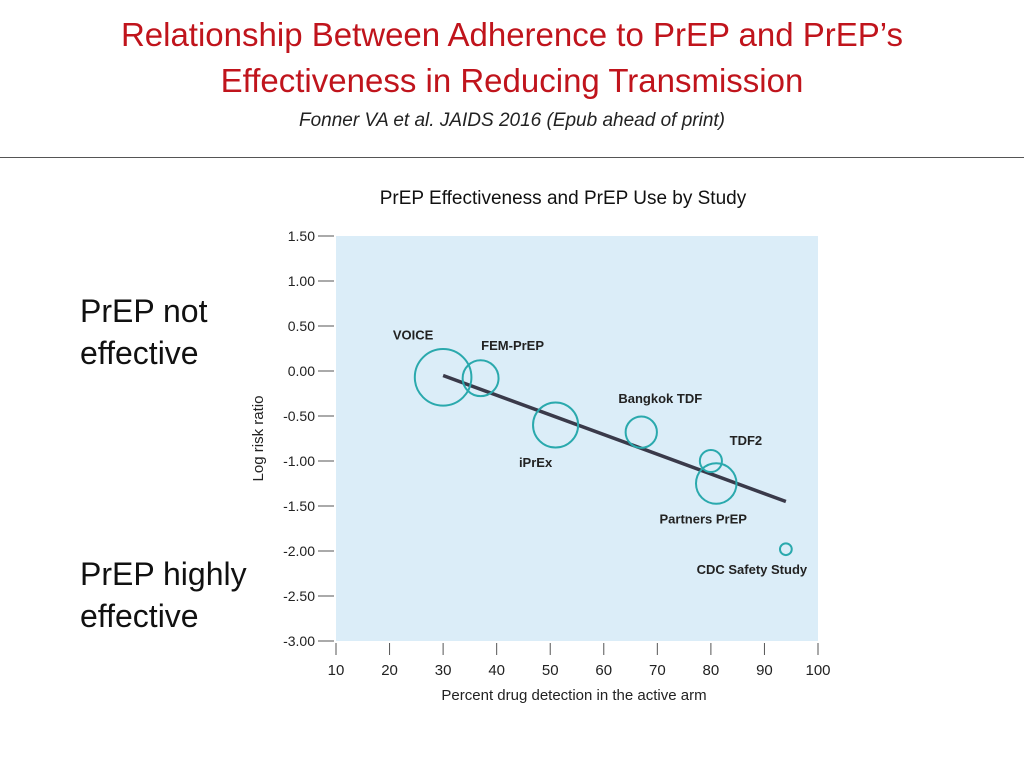  Describe the element at coordinates (299, 551) in the screenshot. I see `y-tick-label: -2.00` at that location.